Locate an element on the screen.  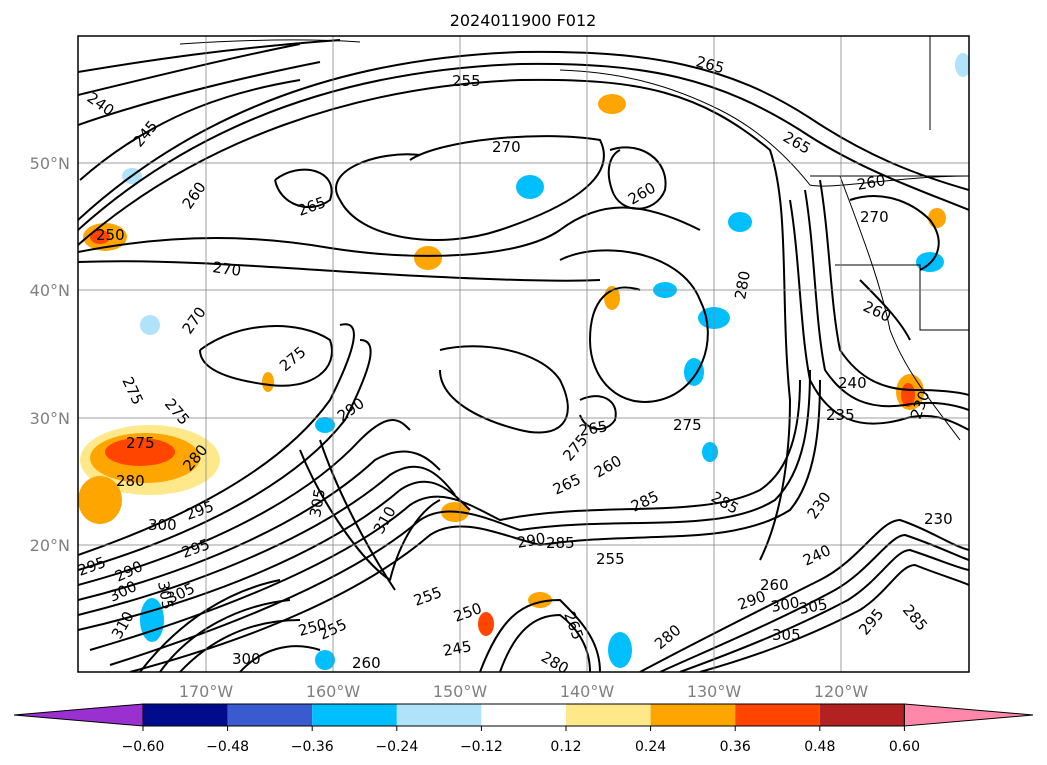
lat-label: 30°N is located at coordinates (50, 418).